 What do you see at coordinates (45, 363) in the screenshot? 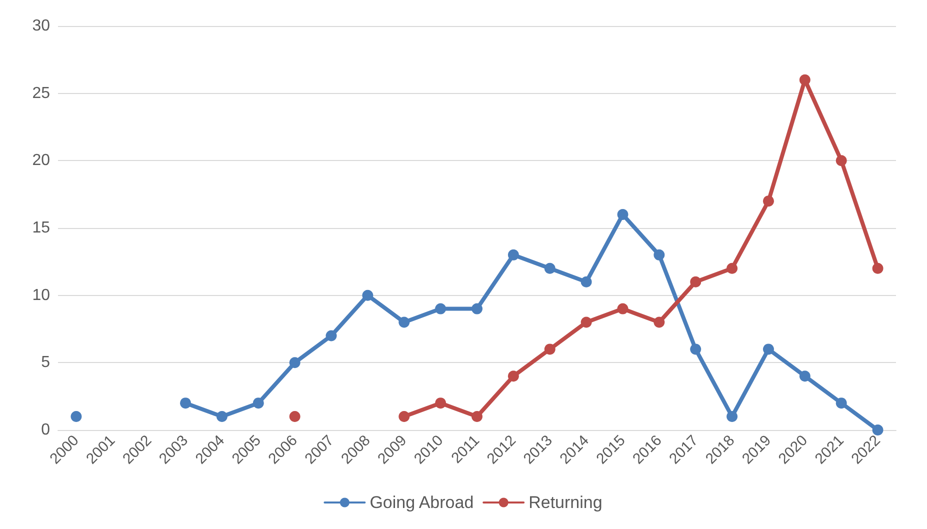
I see `y-tick-label: 5` at bounding box center [45, 363].